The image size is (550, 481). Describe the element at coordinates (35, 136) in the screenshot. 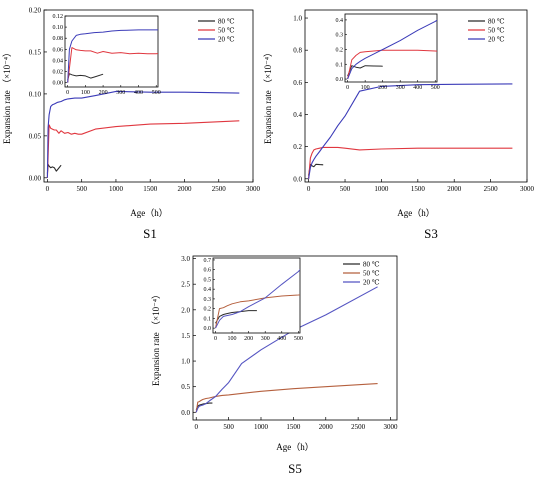

I see `y-tick-label: 0.05` at that location.